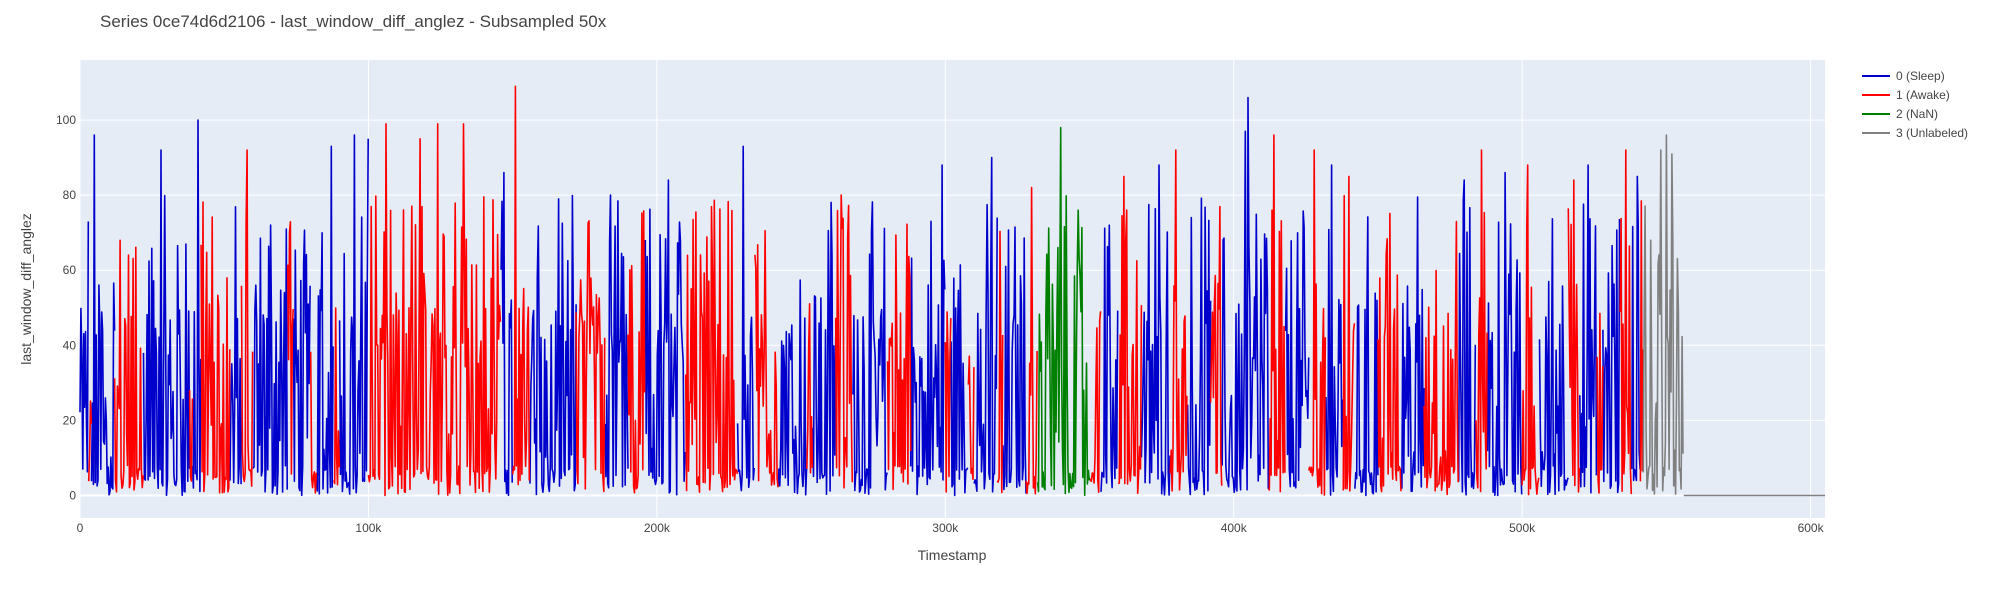 The width and height of the screenshot is (2000, 600). I want to click on y-tick-label: 0, so click(72, 495).